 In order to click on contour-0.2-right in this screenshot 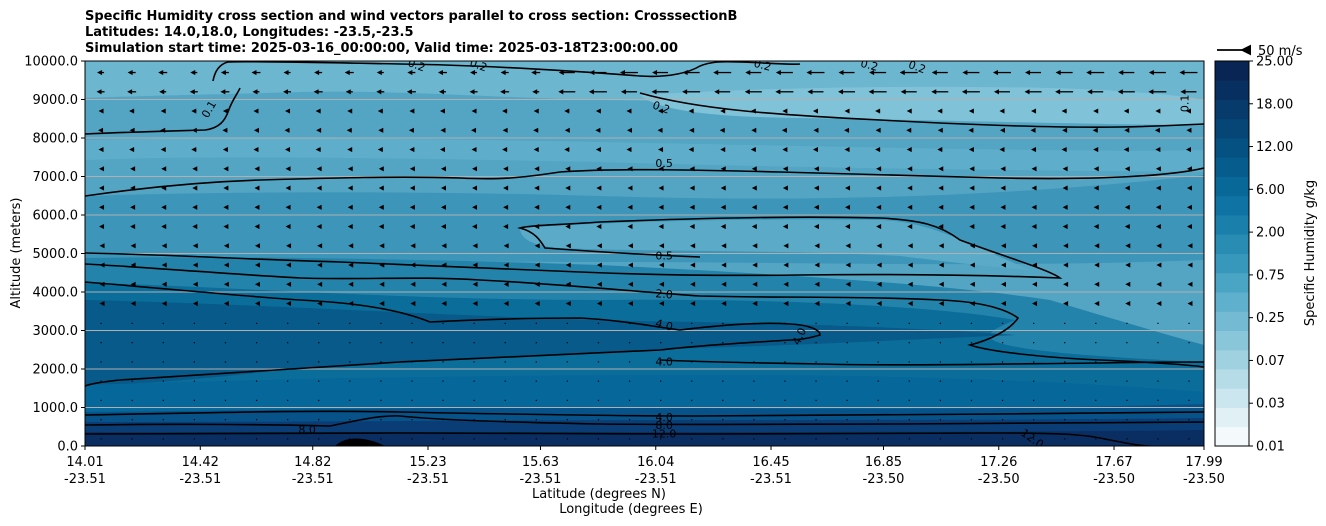, I will do `click(921, 110)`.